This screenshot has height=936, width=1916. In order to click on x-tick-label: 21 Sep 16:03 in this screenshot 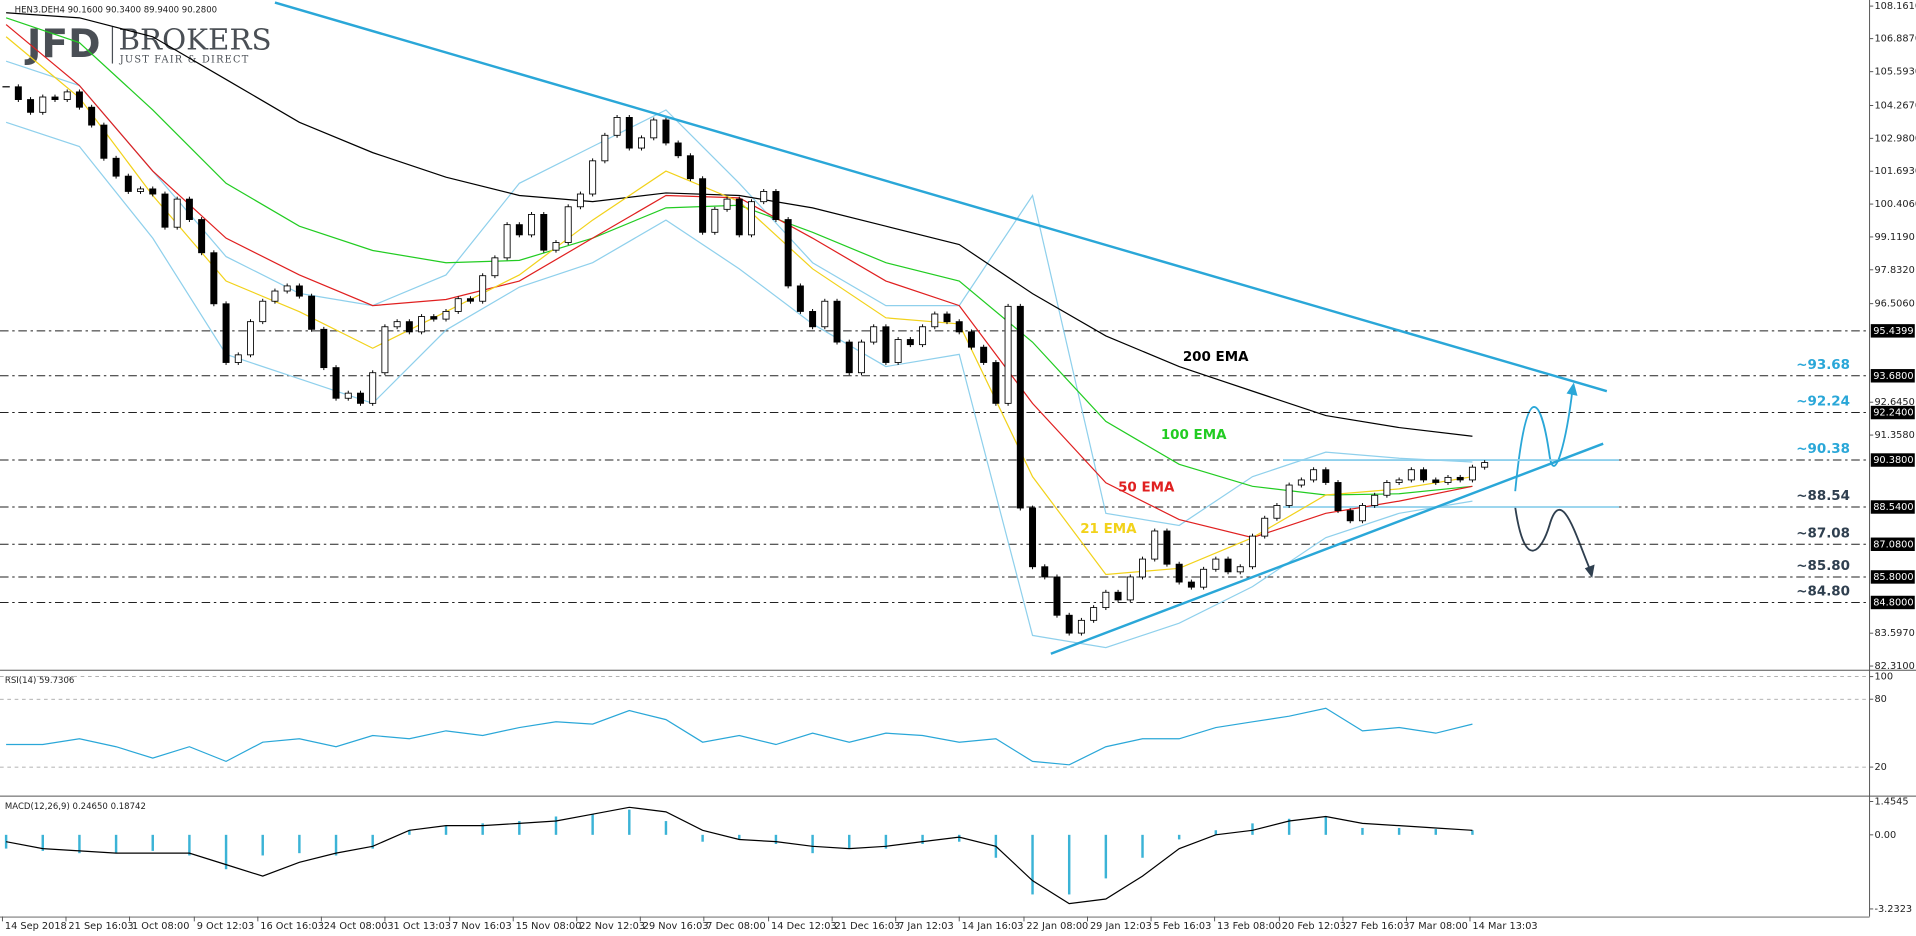, I will do `click(100, 926)`.